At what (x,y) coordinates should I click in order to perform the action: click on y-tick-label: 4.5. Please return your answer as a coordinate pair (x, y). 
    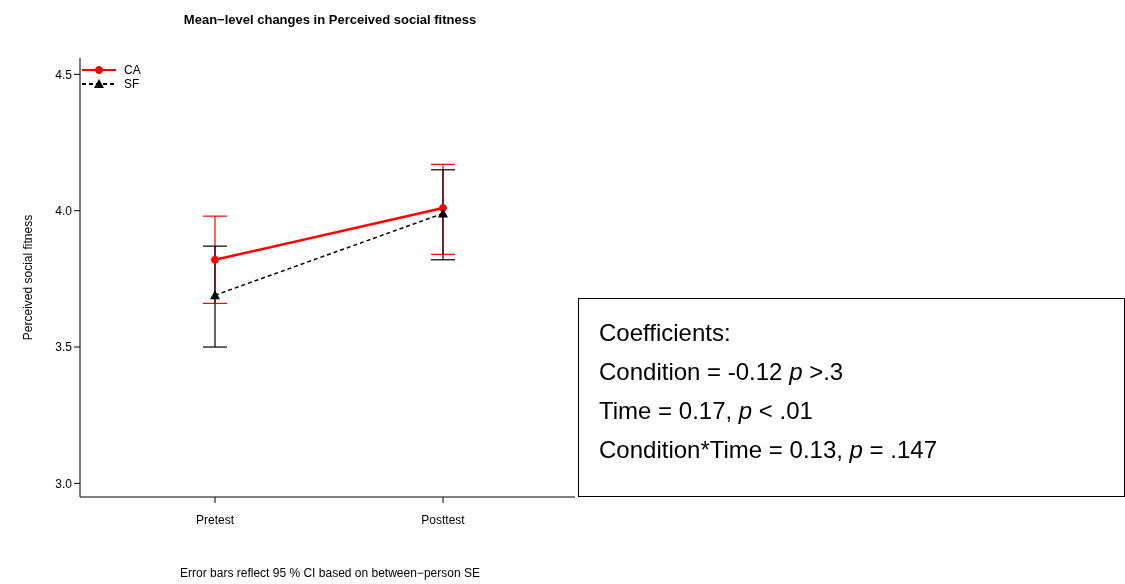
    Looking at the image, I should click on (64, 74).